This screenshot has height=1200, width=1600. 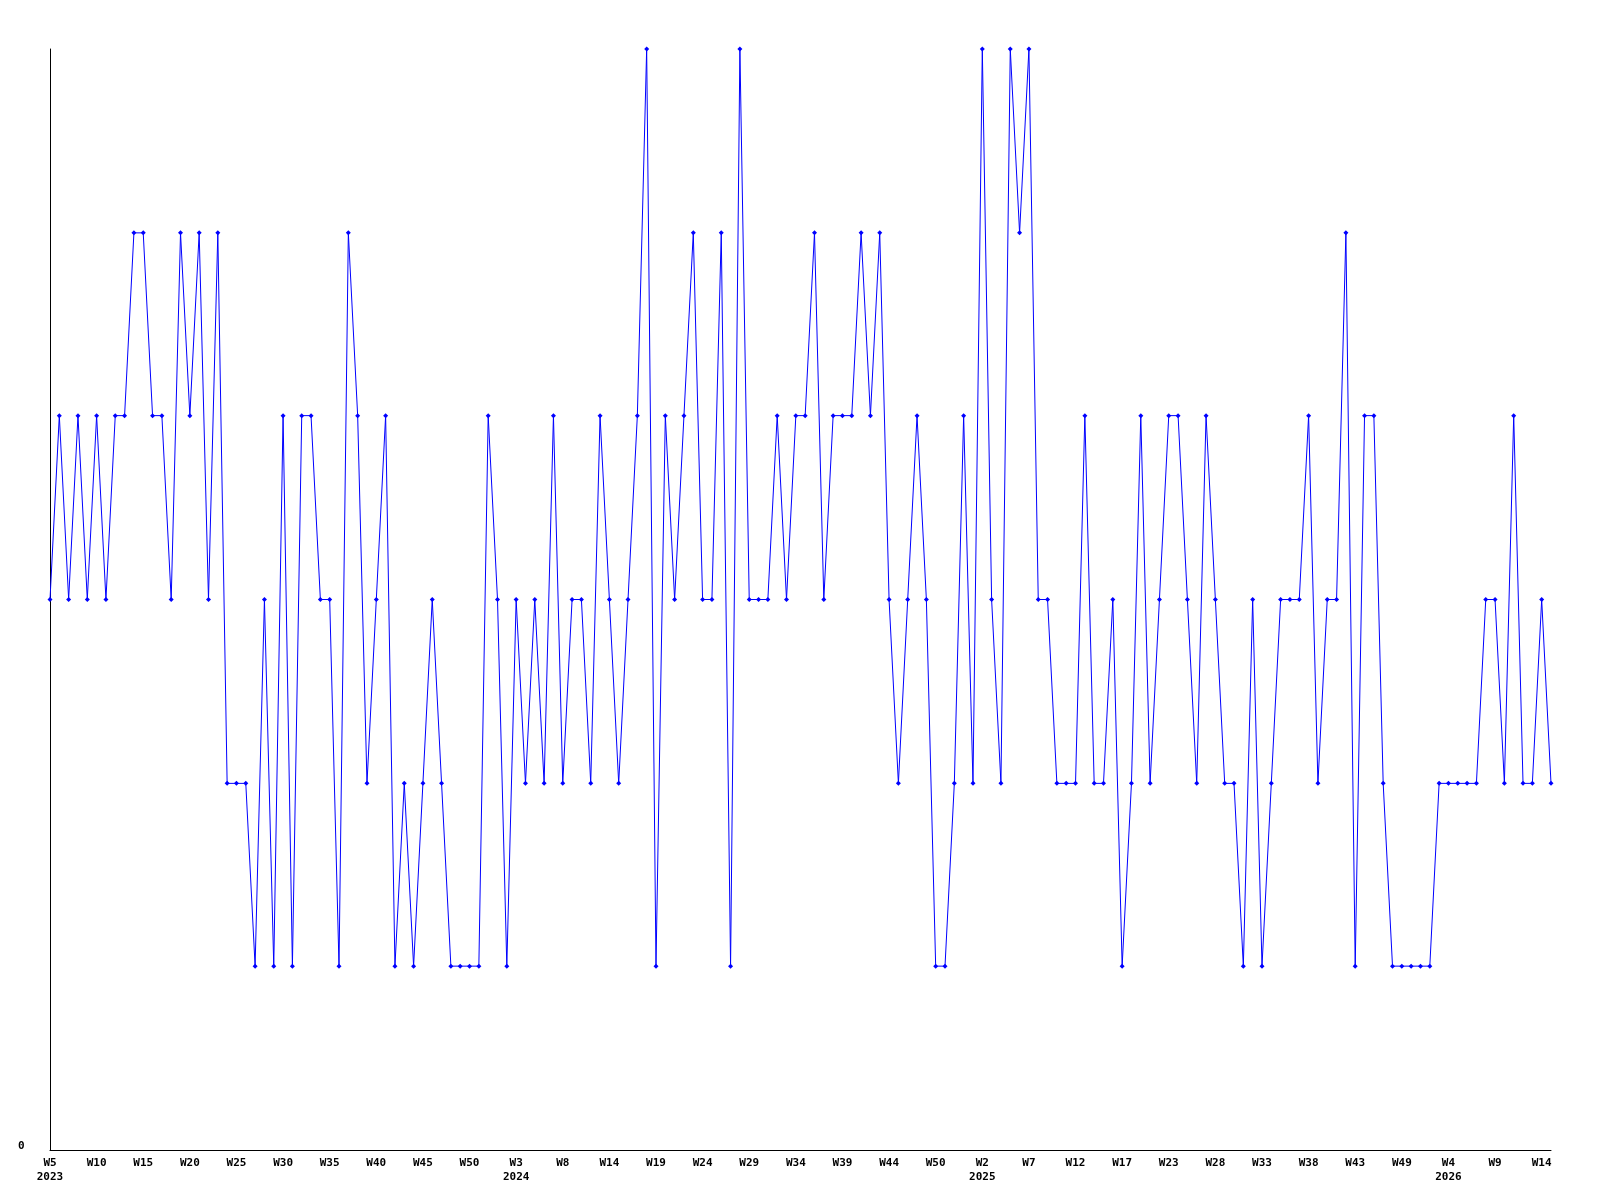 What do you see at coordinates (1215, 1162) in the screenshot?
I see `x-tick-label: W28` at bounding box center [1215, 1162].